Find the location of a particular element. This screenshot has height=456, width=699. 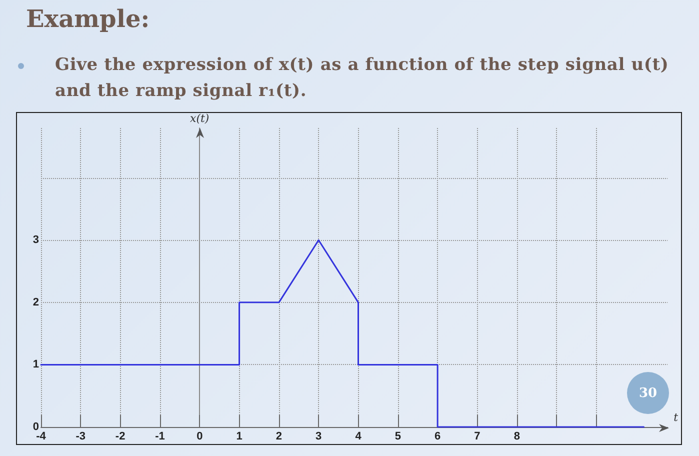

x-tick-label: 4 is located at coordinates (358, 436).